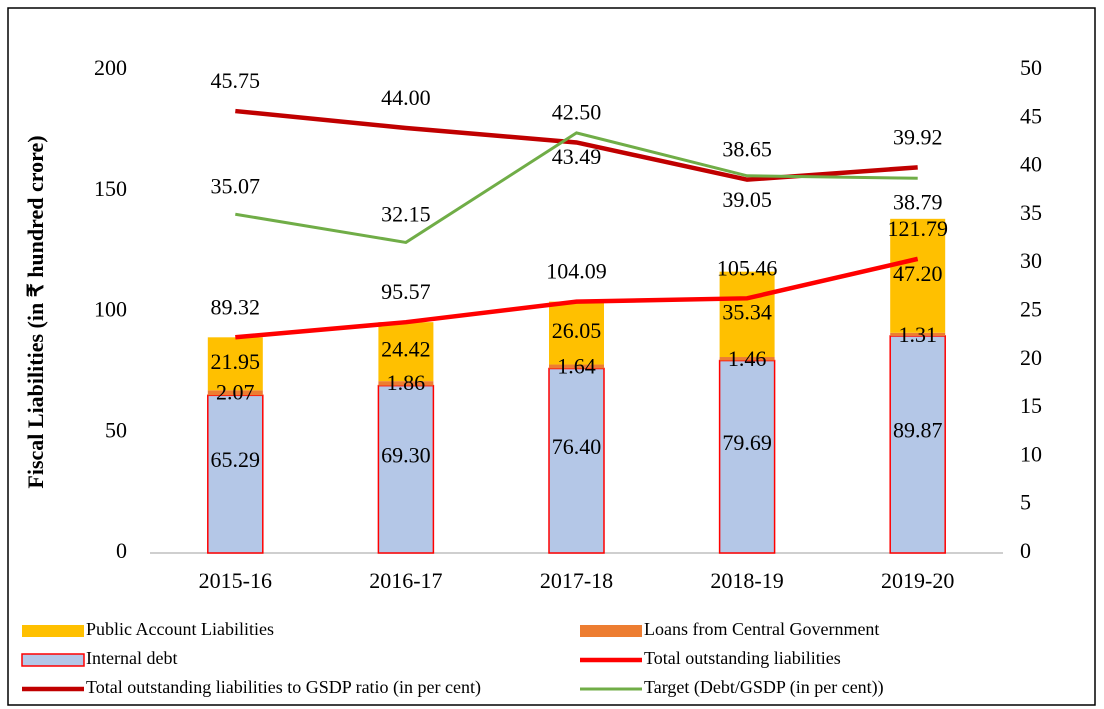 The width and height of the screenshot is (1104, 709). What do you see at coordinates (116, 429) in the screenshot?
I see `y-tick-label: 50` at bounding box center [116, 429].